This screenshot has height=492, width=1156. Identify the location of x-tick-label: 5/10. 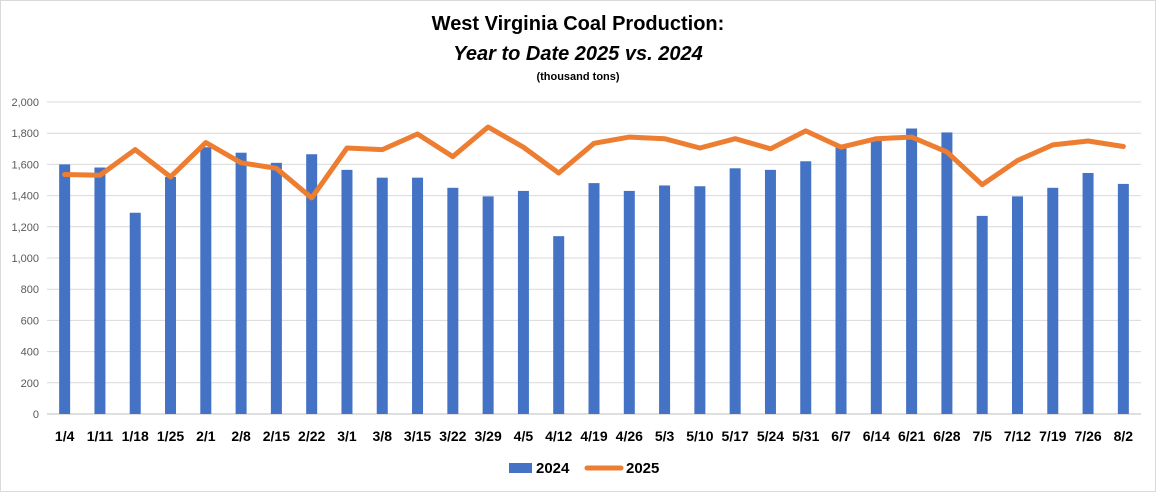
(699, 436).